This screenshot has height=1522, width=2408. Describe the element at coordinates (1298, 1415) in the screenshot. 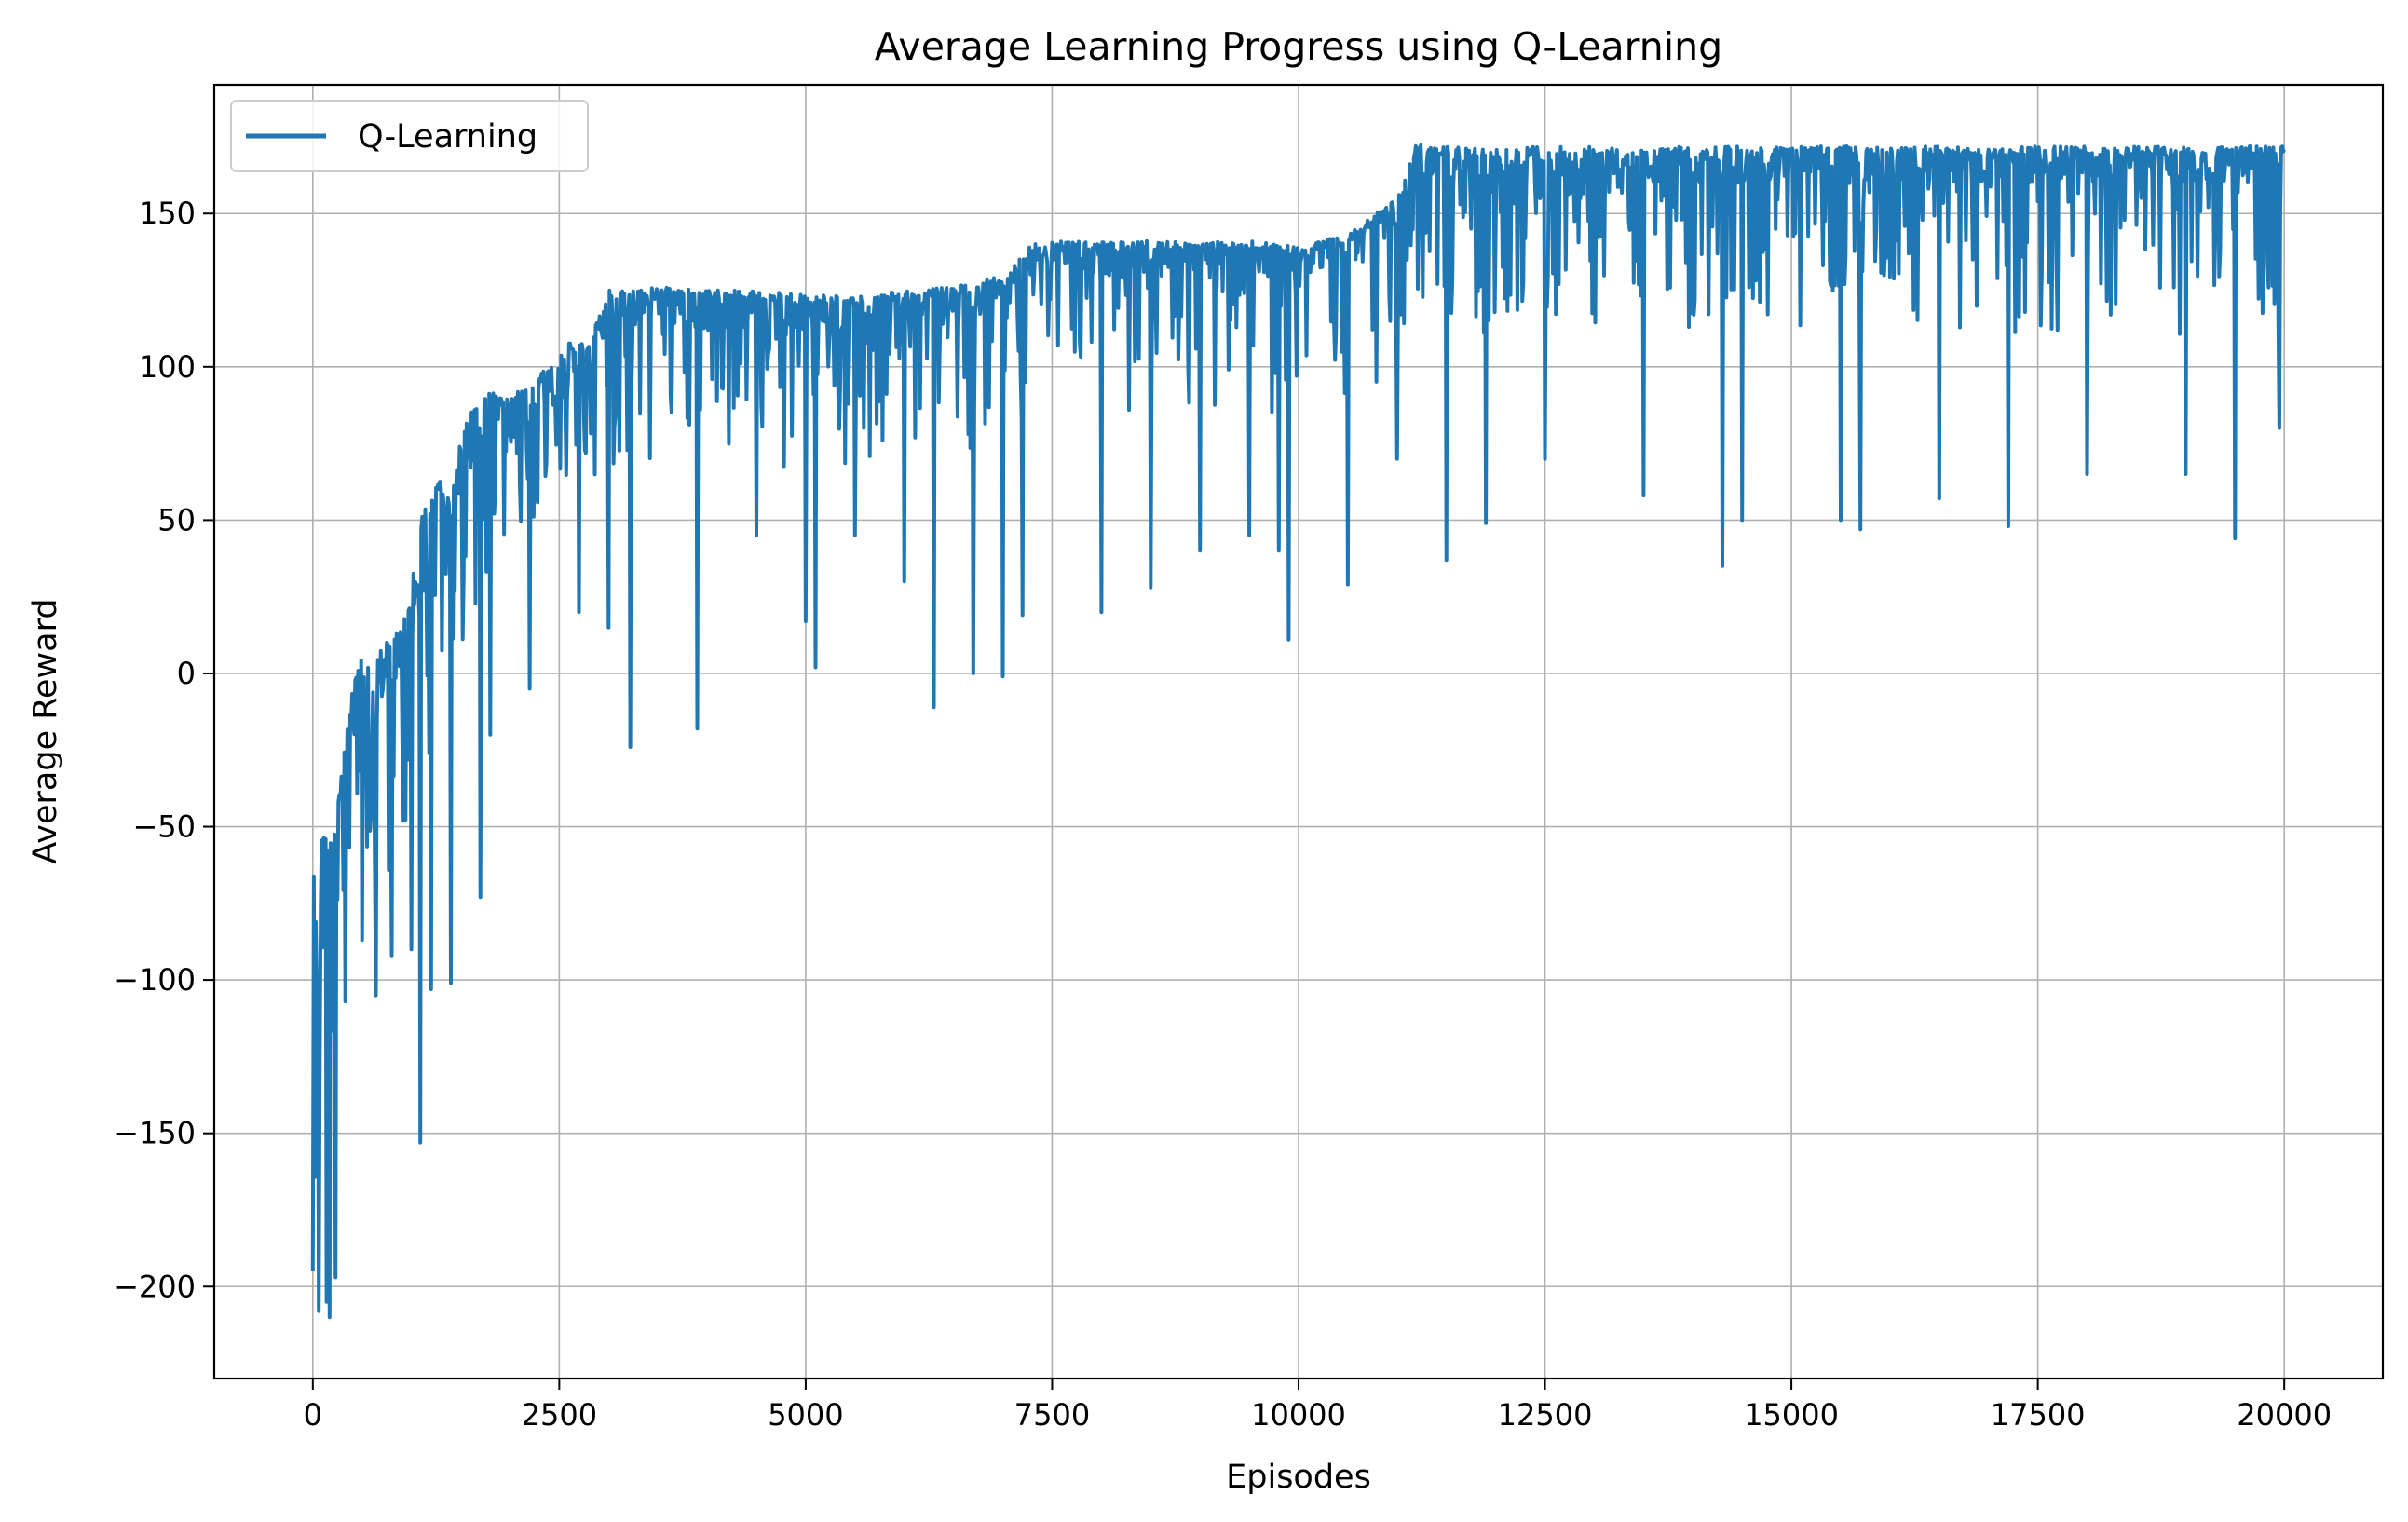

I see `x-tick-label: 10000` at that location.